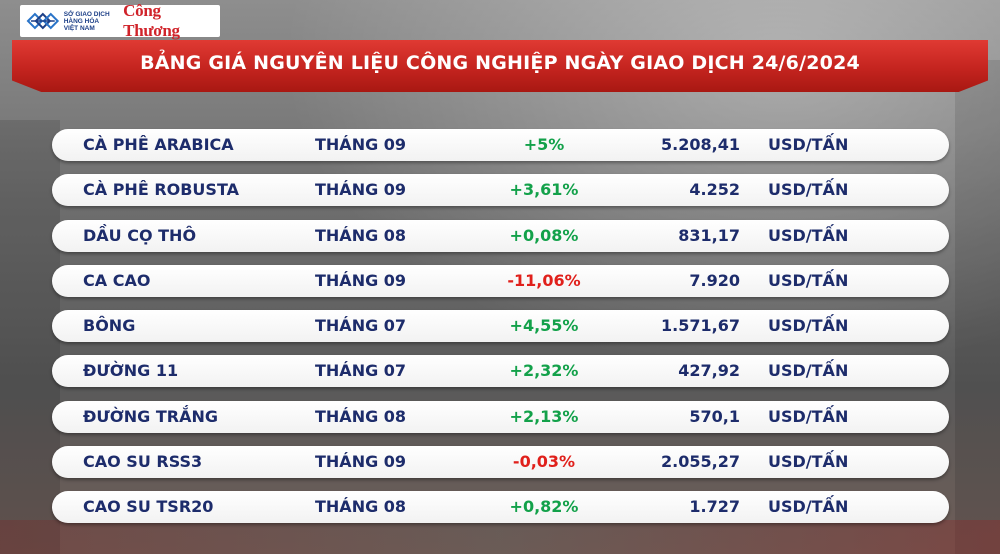 The image size is (1000, 554). Describe the element at coordinates (700, 326) in the screenshot. I see `price-value: 1.571,67` at that location.